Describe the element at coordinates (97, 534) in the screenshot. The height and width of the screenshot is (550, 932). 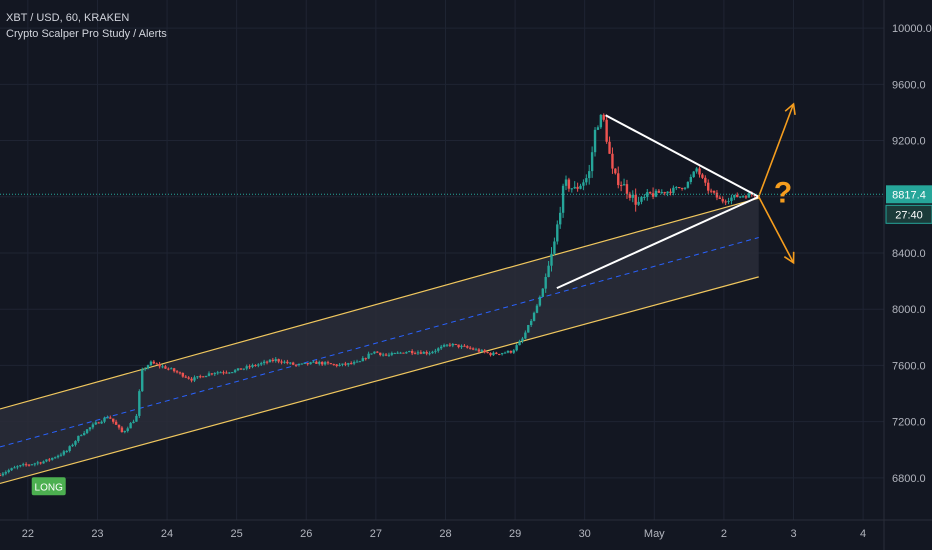
I see `x-tick-label: 23` at that location.